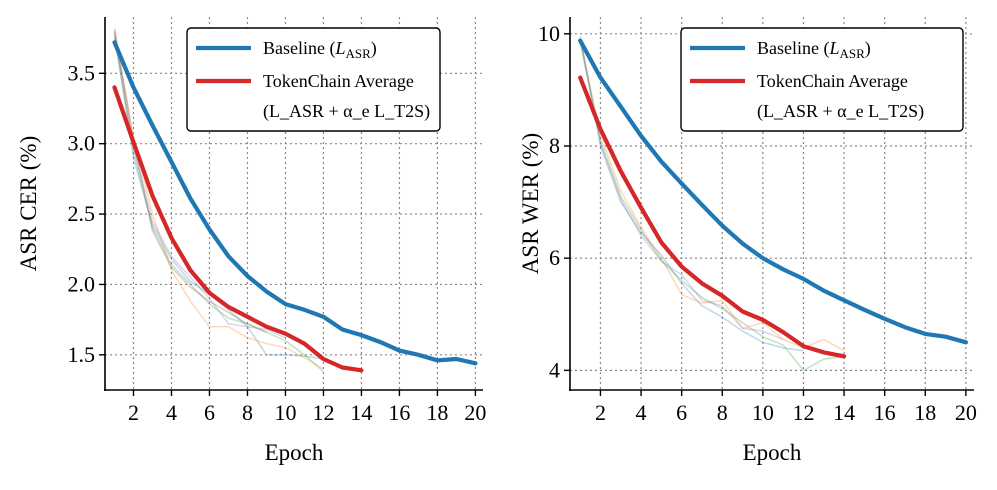 The image size is (997, 490). Describe the element at coordinates (840, 111) in the screenshot. I see `wer-legend-tokenchain-formula: (L_ASR + α_e L_T2S)` at that location.